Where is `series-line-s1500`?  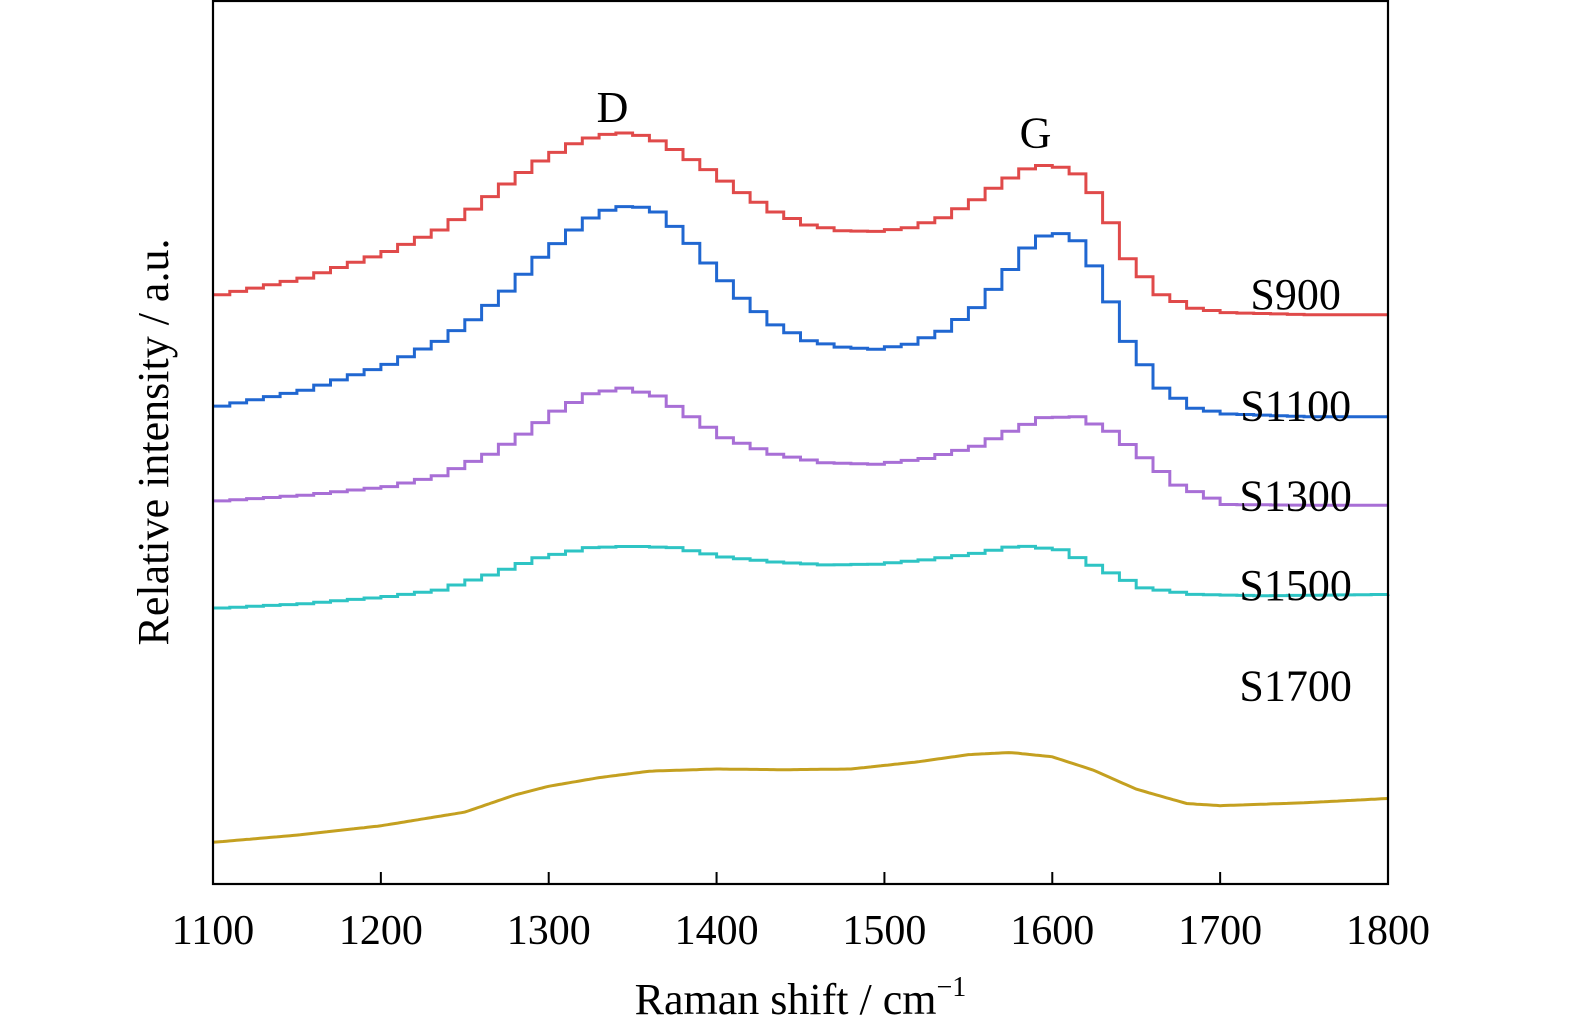 series-line-s1500 is located at coordinates (801, 577).